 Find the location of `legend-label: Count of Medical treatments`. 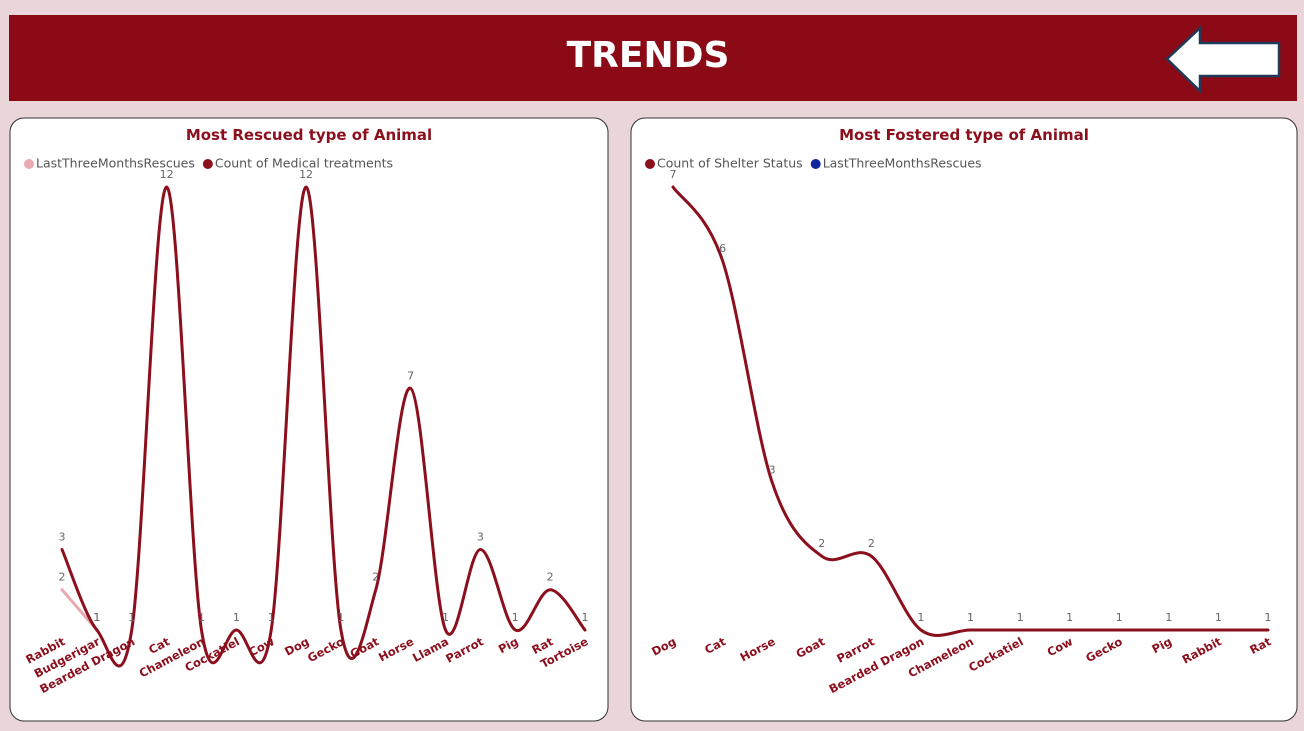

legend-label: Count of Medical treatments is located at coordinates (304, 163).